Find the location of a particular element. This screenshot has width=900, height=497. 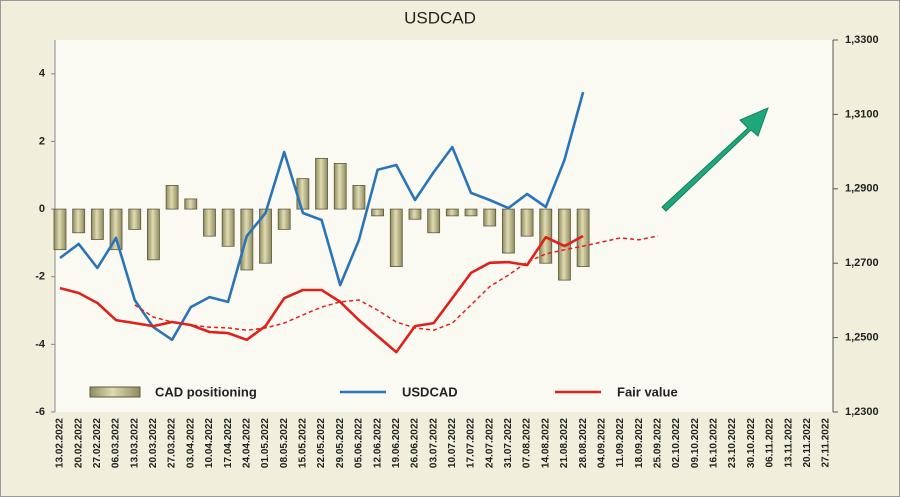

y2-tick-label: 1,2700 is located at coordinates (862, 263).